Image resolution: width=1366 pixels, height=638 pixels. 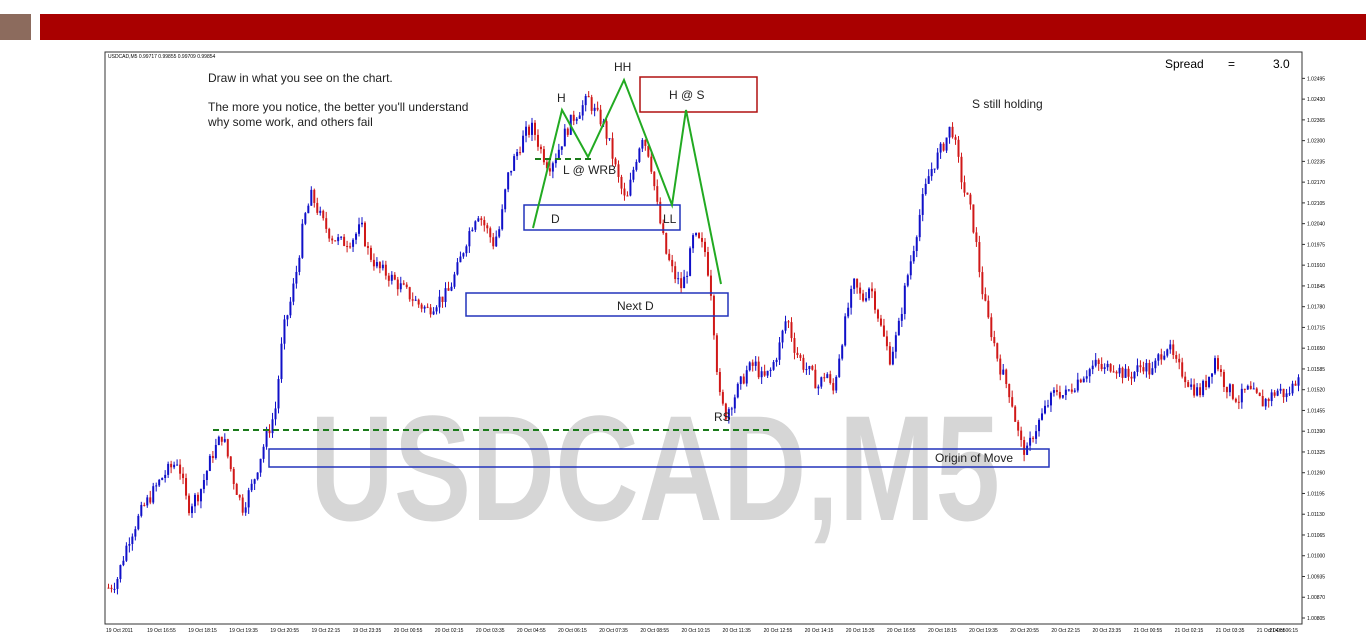 What do you see at coordinates (1316, 245) in the screenshot?
I see `y-tick-label: 1.01975` at bounding box center [1316, 245].